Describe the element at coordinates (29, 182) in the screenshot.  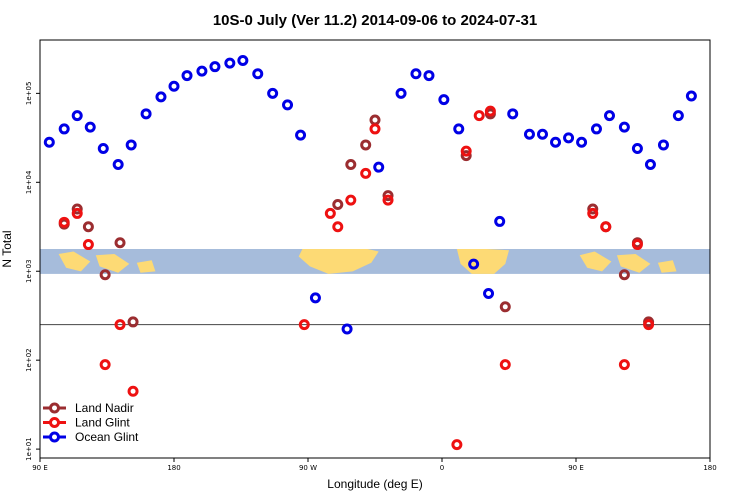
I see `y-tick-label: 1e+04` at that location.